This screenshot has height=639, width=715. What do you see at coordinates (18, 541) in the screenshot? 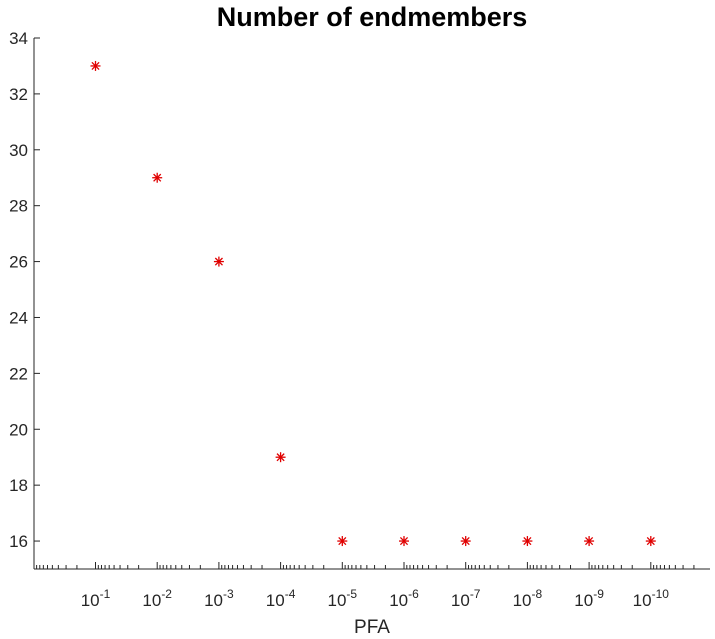
I see `y-tick-label: 16` at bounding box center [18, 541].